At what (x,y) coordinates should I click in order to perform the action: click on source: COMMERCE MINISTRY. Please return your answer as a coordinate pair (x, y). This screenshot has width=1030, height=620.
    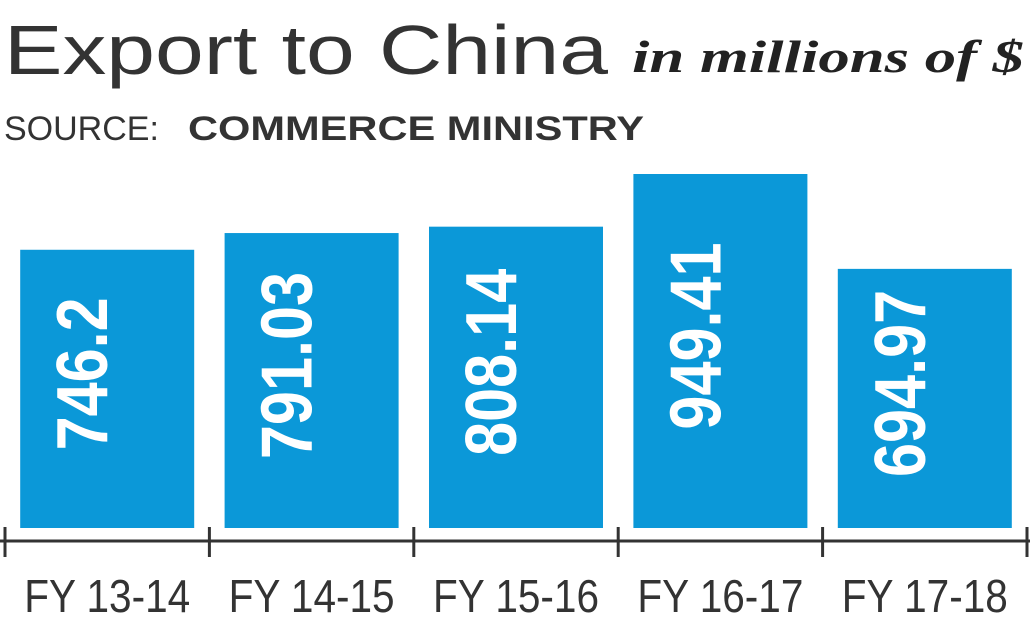
    Looking at the image, I should click on (416, 129).